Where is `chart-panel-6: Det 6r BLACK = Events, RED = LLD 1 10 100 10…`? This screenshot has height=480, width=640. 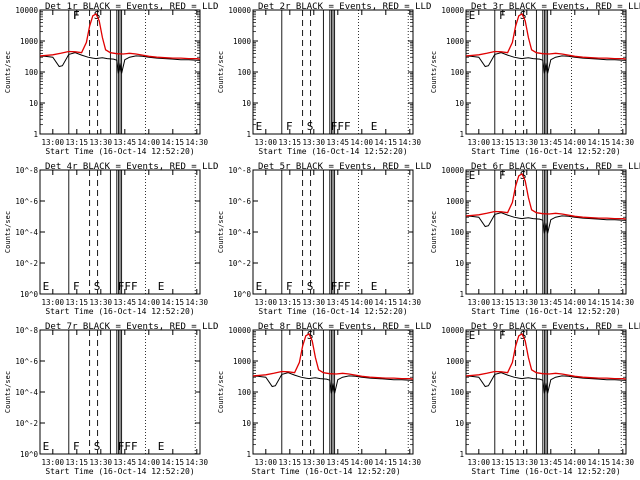
chart-panel-6: Det 6r BLACK = Events, RED = LLD 1 10 100 10… is located at coordinates (535, 239).